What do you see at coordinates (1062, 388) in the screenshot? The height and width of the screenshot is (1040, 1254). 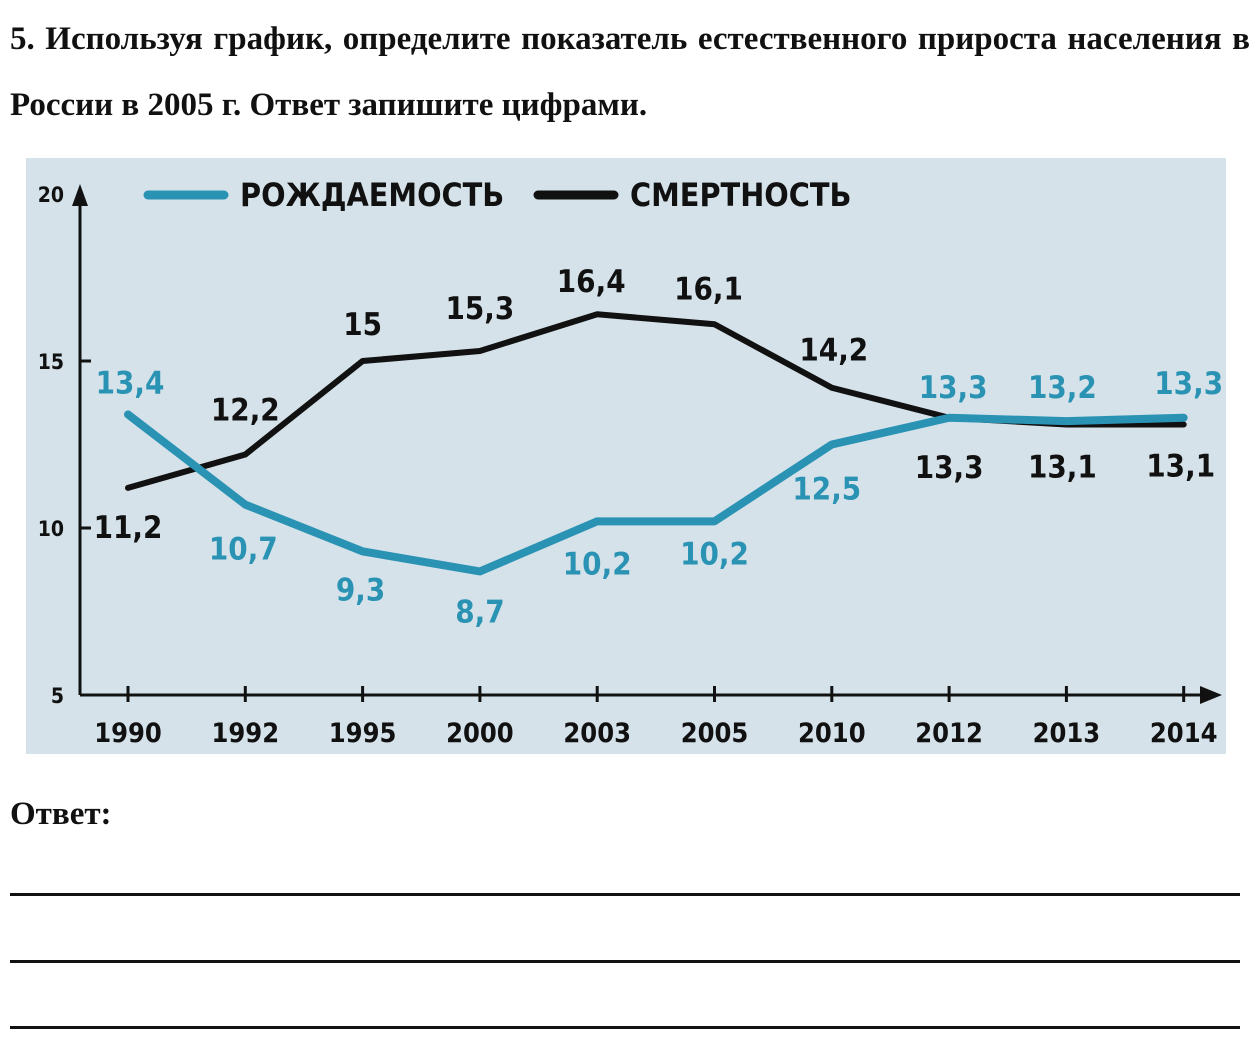 I see `birth-data-label: 13,2` at bounding box center [1062, 388].